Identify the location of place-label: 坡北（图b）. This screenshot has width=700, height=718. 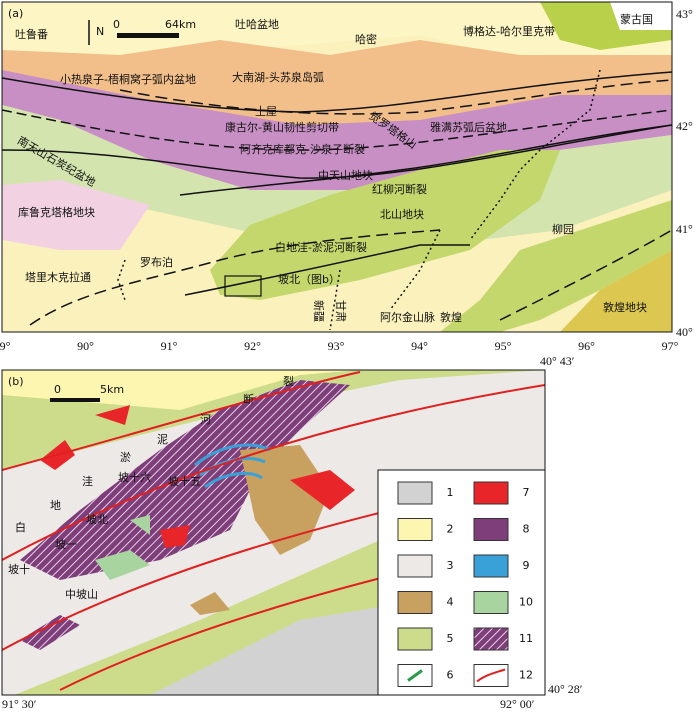
(309, 279).